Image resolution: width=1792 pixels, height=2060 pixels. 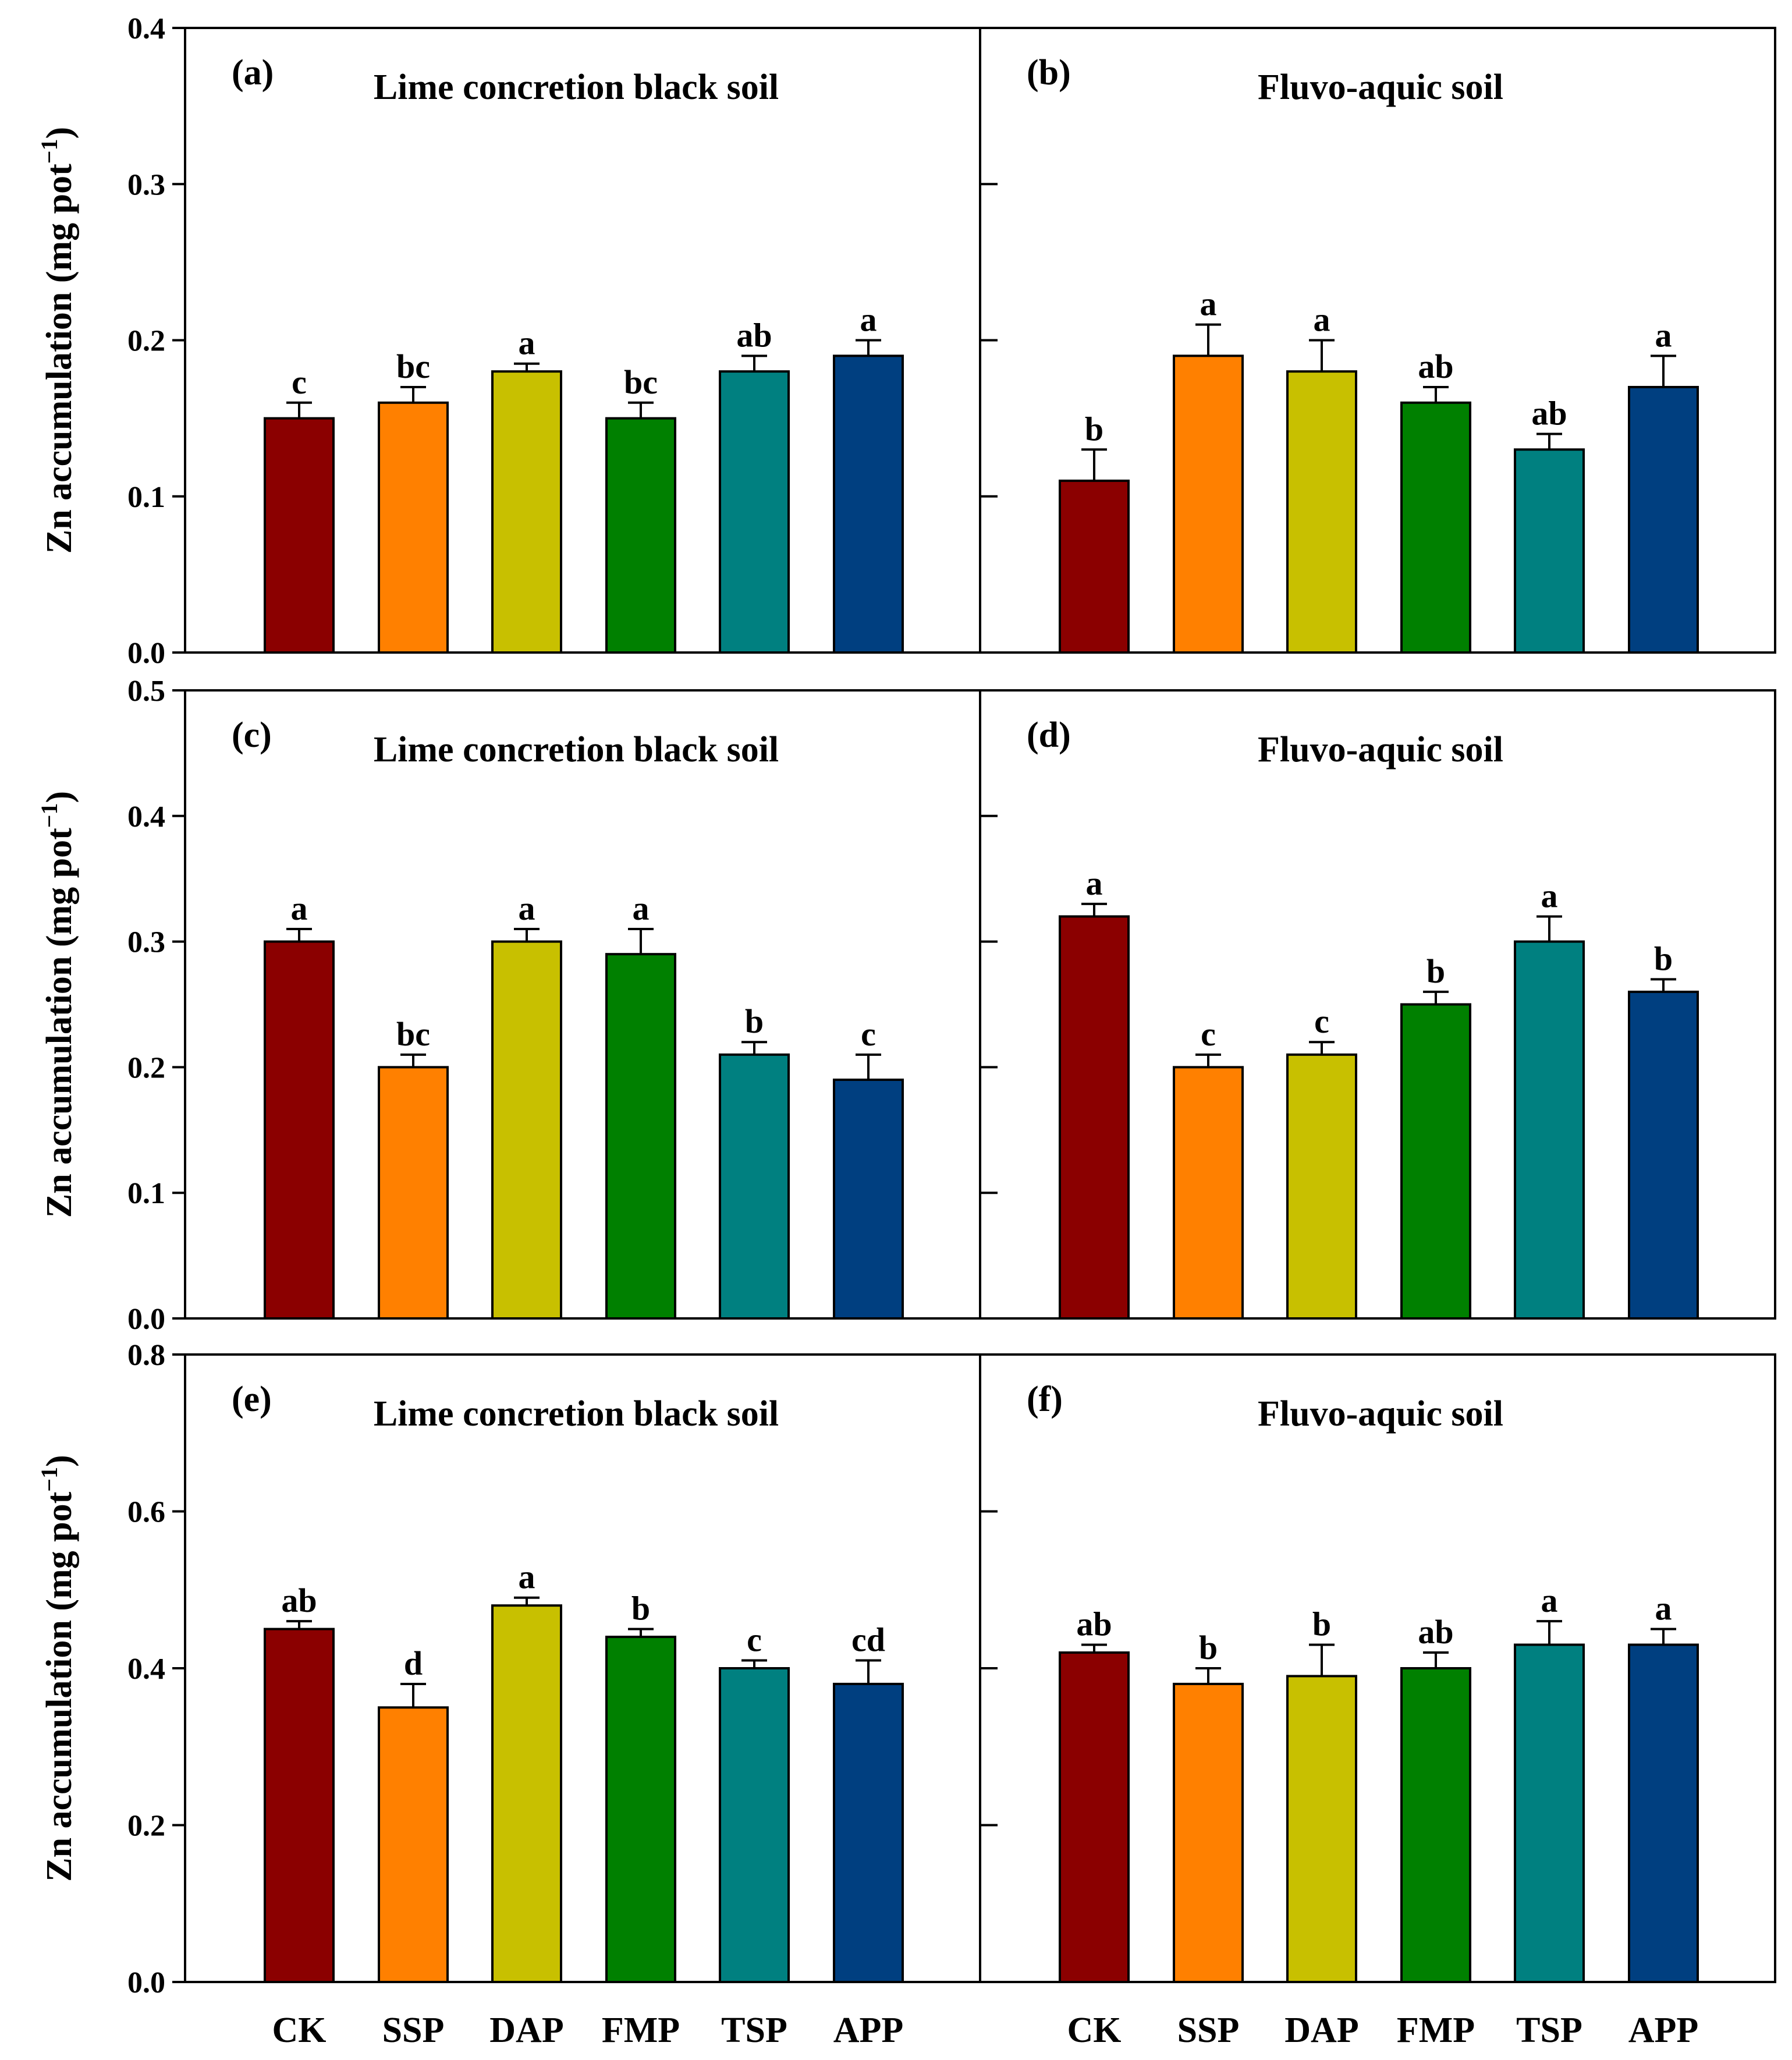 I want to click on x-category-label: FMP, so click(x=1436, y=2031).